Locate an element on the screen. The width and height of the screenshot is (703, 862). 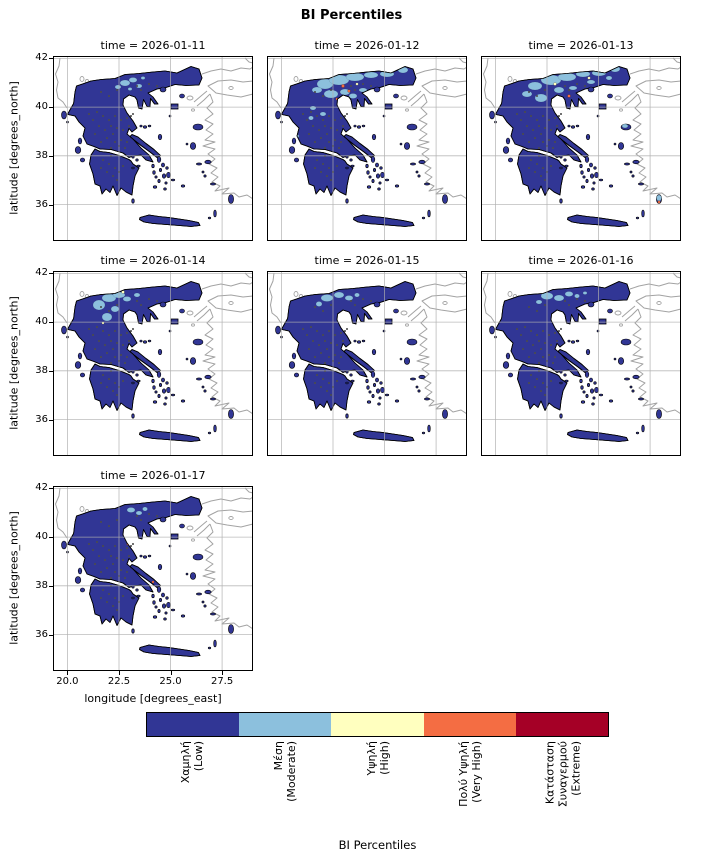
panel-title: time = 2026-01-15 is located at coordinates (367, 260).